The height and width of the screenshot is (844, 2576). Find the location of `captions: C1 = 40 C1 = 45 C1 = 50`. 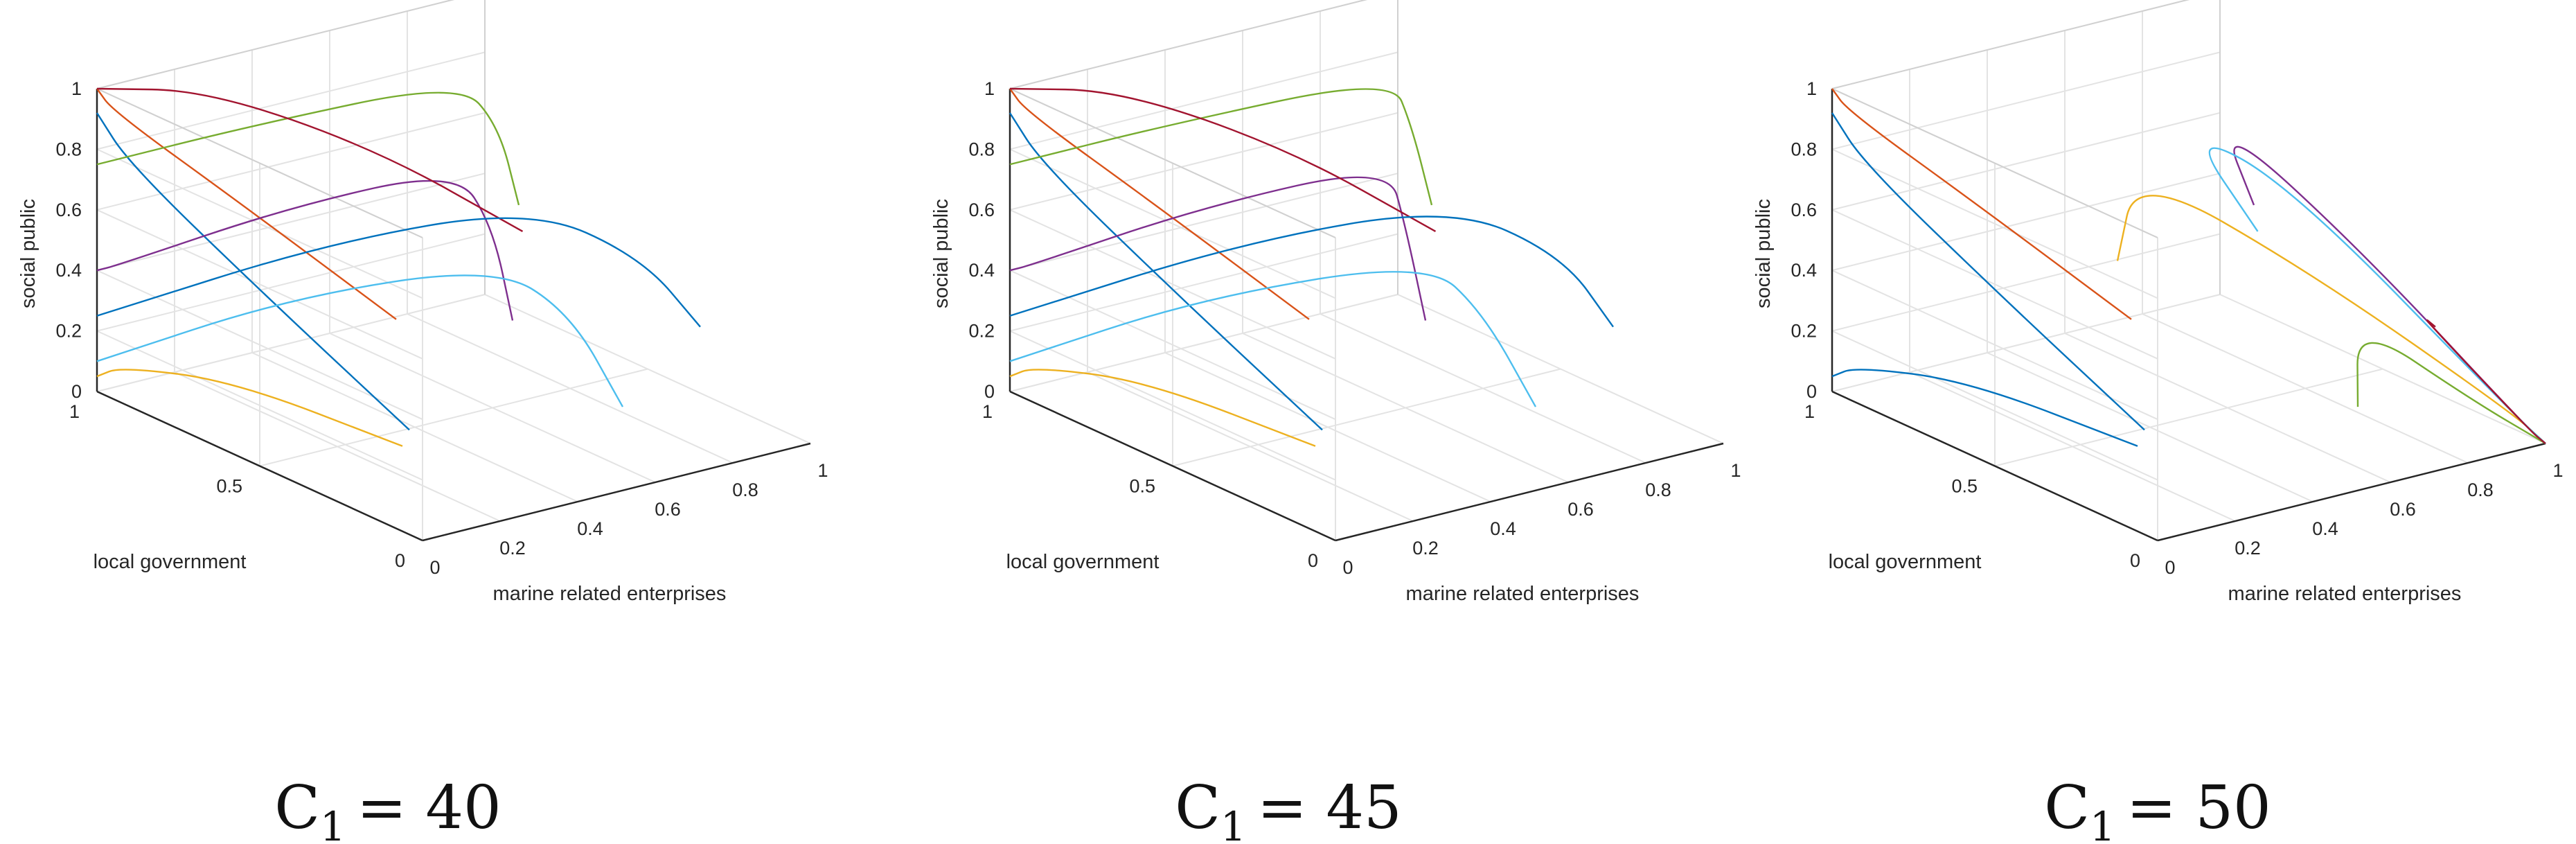

captions: C1 = 40 C1 = 45 C1 = 50 is located at coordinates (1272, 808).